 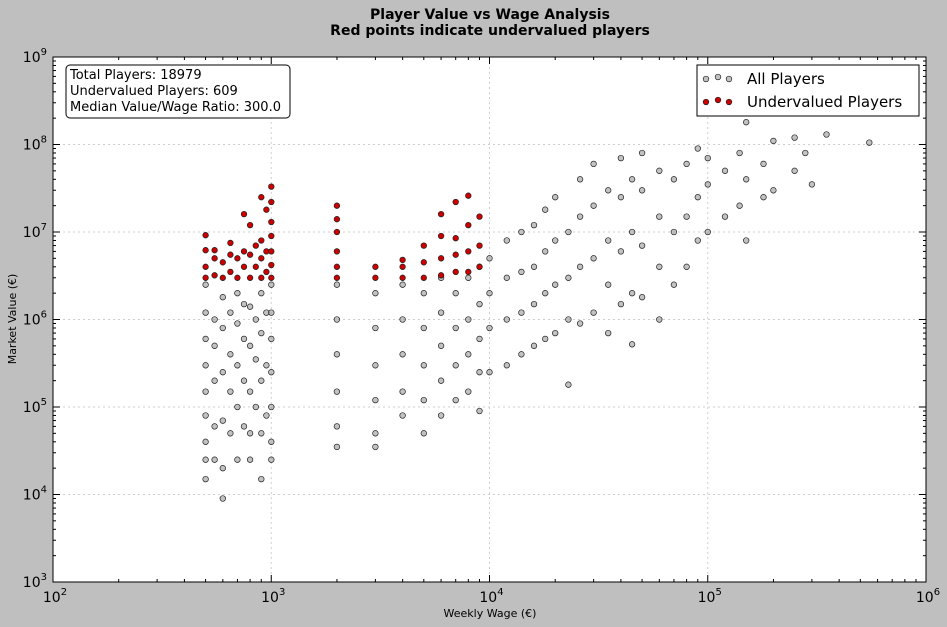 What do you see at coordinates (35, 144) in the screenshot?
I see `y-tick-label: 108` at bounding box center [35, 144].